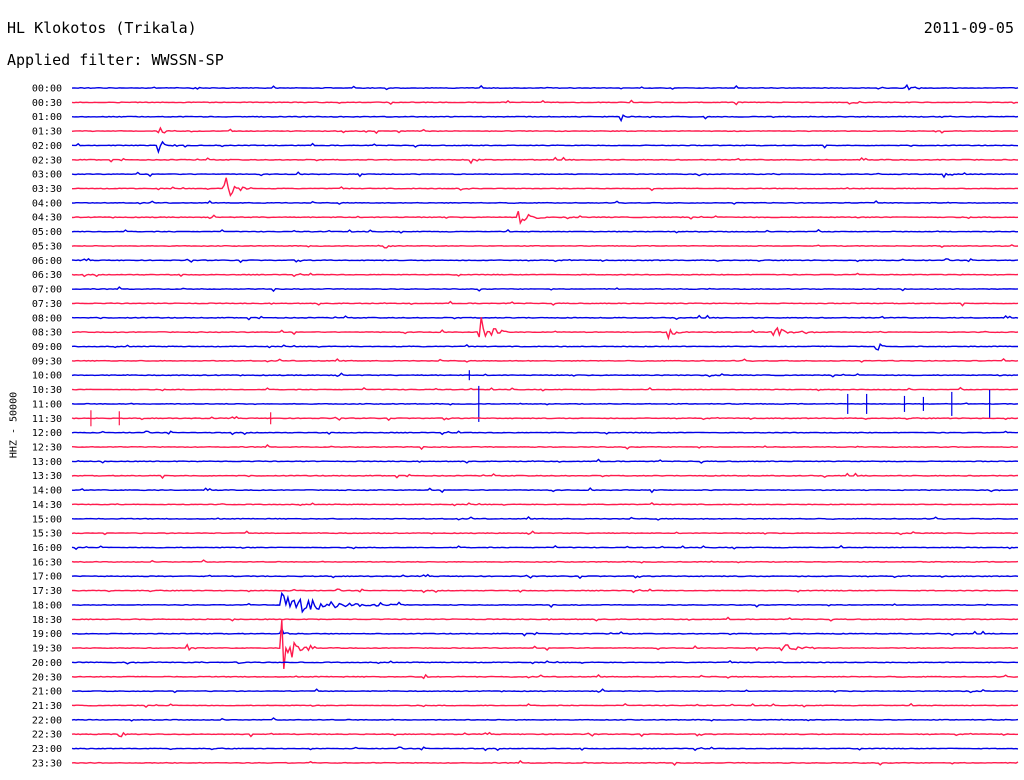 Image resolution: width=1024 pixels, height=780 pixels. I want to click on time-tick-label: 09:00, so click(47, 347).